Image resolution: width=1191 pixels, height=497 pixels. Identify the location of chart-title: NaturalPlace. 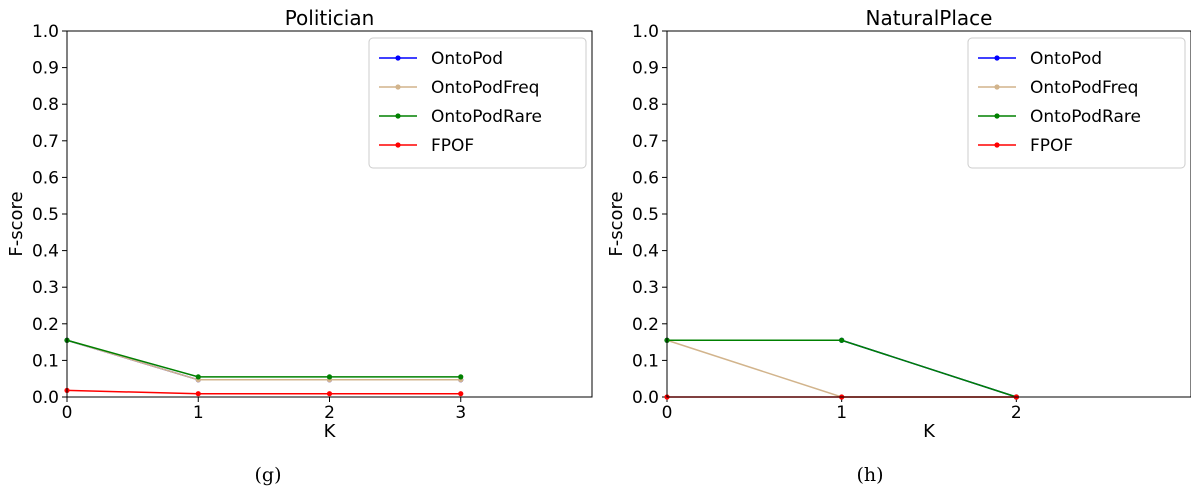
(929, 18).